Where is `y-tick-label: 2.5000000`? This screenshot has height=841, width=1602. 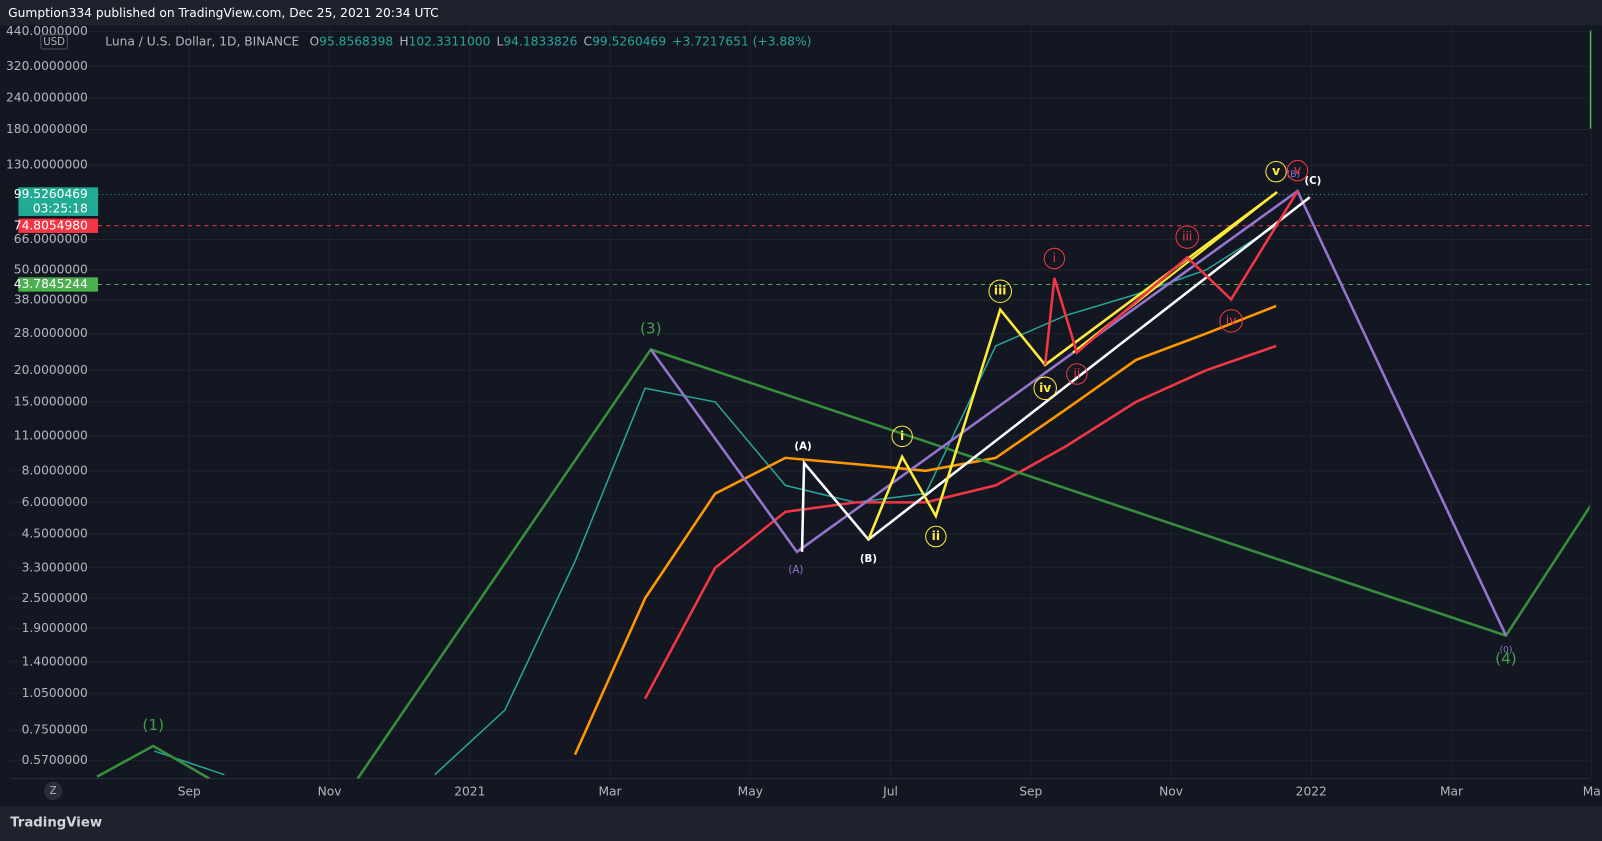 y-tick-label: 2.5000000 is located at coordinates (55, 598).